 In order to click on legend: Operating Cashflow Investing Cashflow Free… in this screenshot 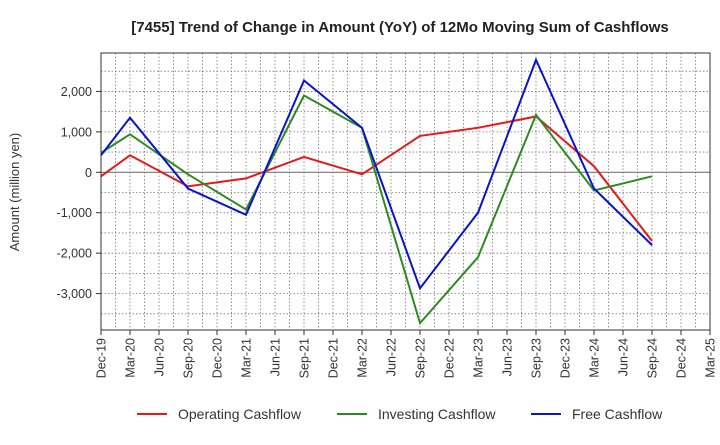, I will do `click(400, 414)`.